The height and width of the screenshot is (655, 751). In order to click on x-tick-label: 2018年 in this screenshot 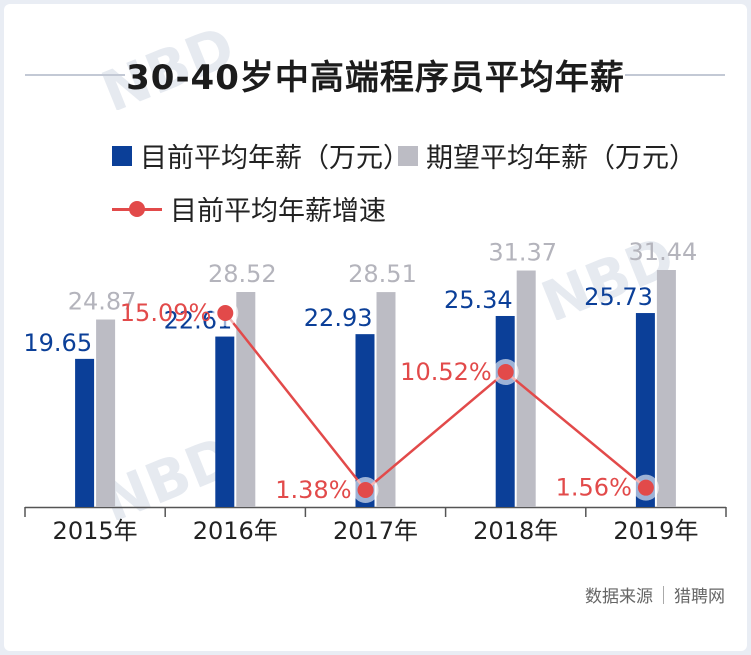, I will do `click(515, 531)`.